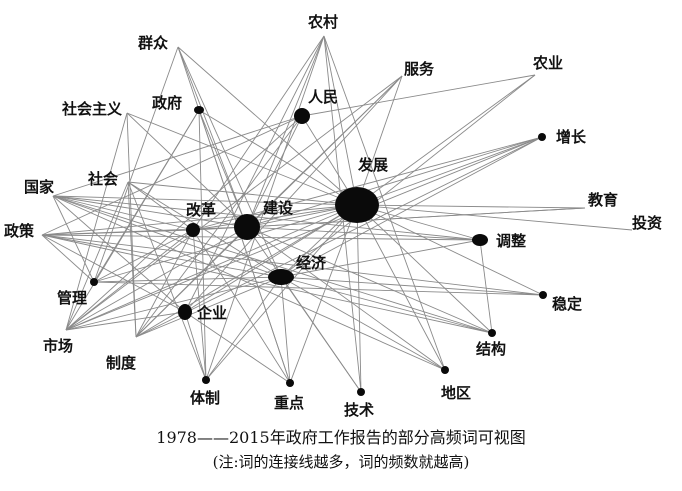 The width and height of the screenshot is (682, 491). Describe the element at coordinates (121, 363) in the screenshot. I see `node-label-zhidu: 制度` at that location.